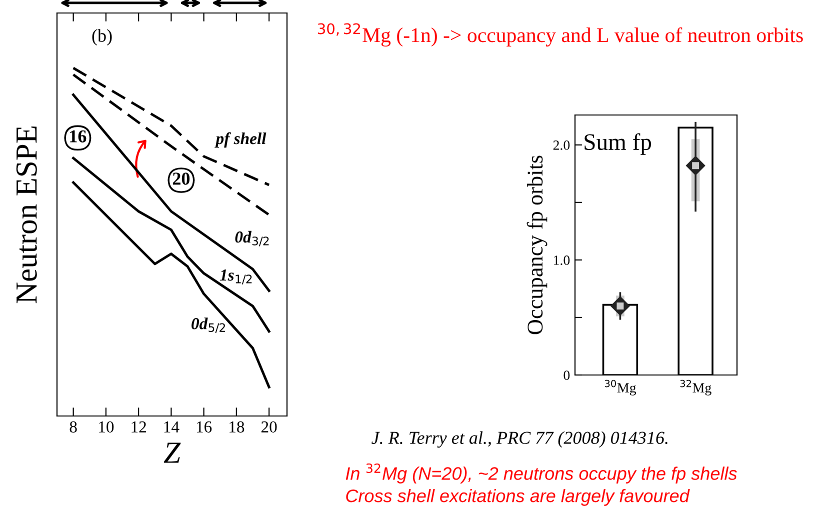  I want to click on annotation: 20, so click(181, 178).